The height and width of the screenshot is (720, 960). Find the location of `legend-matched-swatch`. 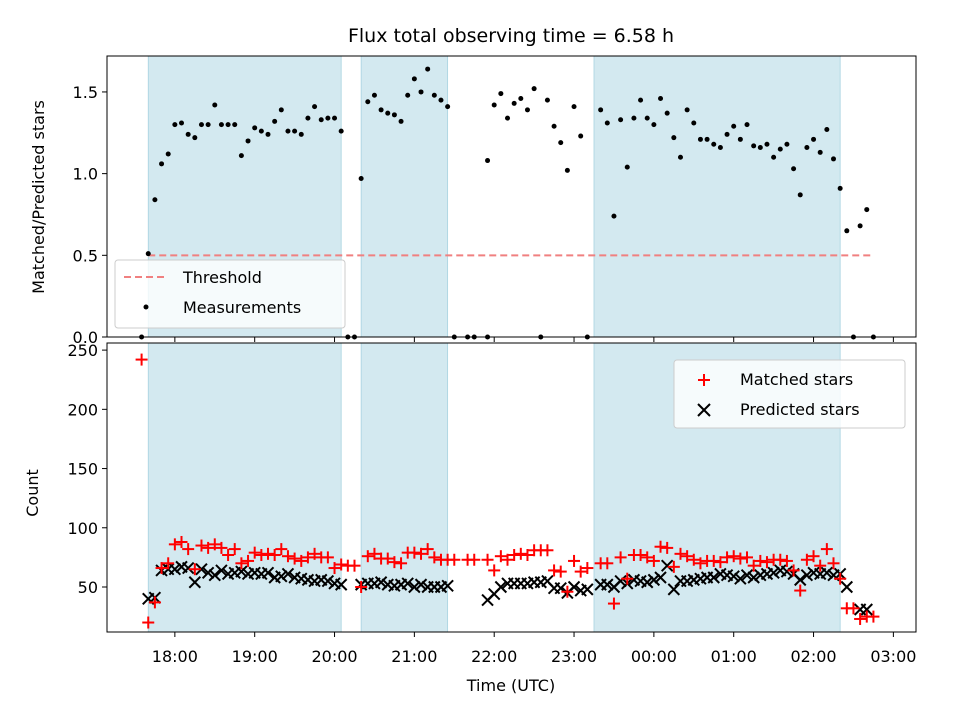

legend-matched-swatch is located at coordinates (704, 380).